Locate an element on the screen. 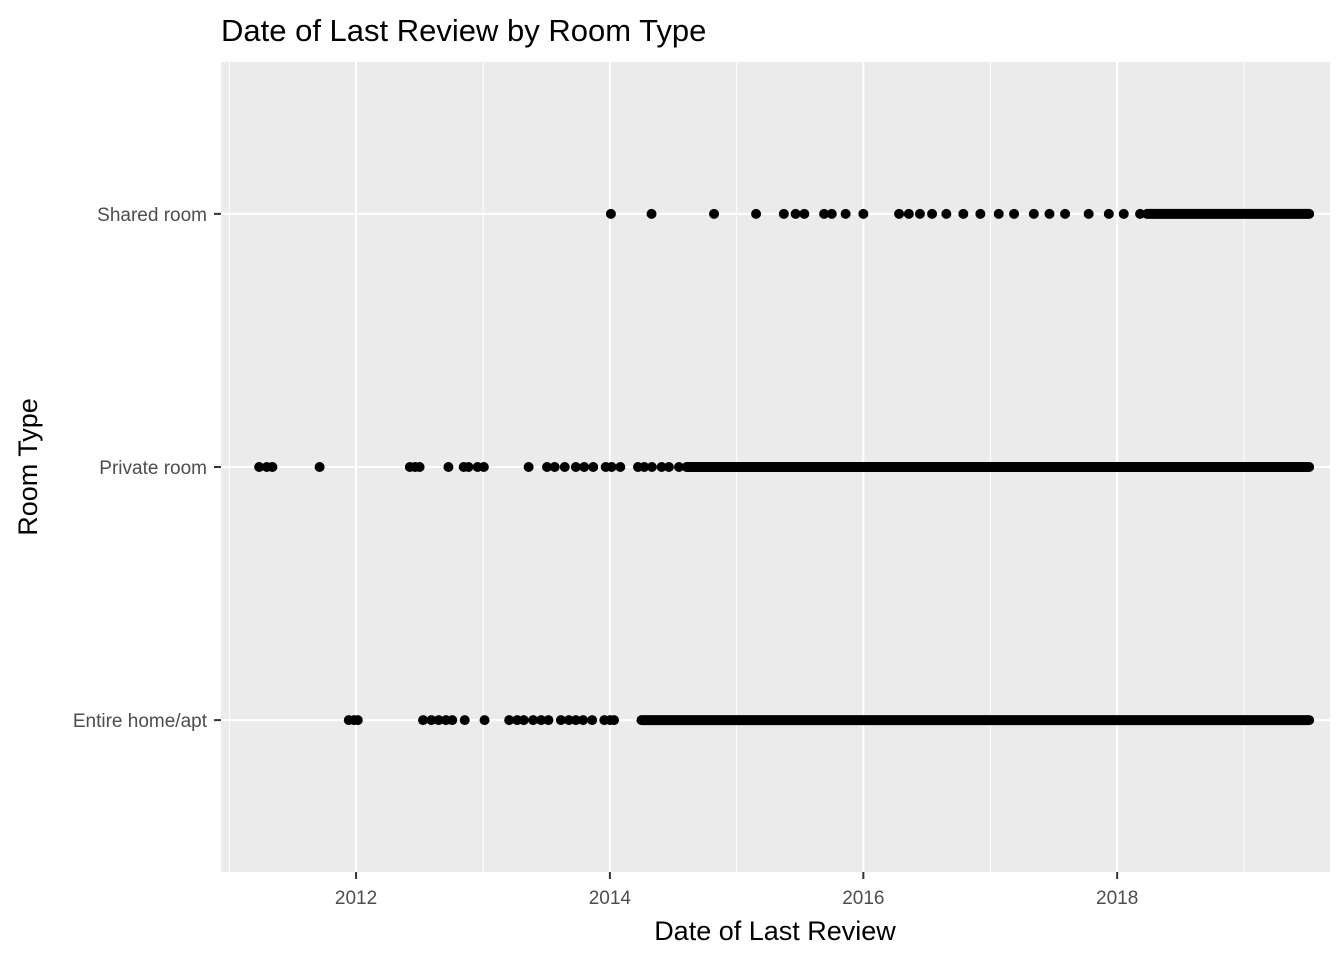 Image resolution: width=1344 pixels, height=965 pixels. chart-title: Date of Last Review by Room Type is located at coordinates (463, 30).